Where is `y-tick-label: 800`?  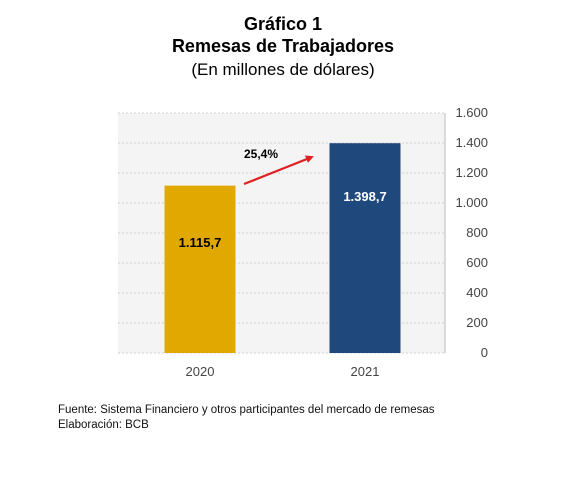
y-tick-label: 800 is located at coordinates (477, 232).